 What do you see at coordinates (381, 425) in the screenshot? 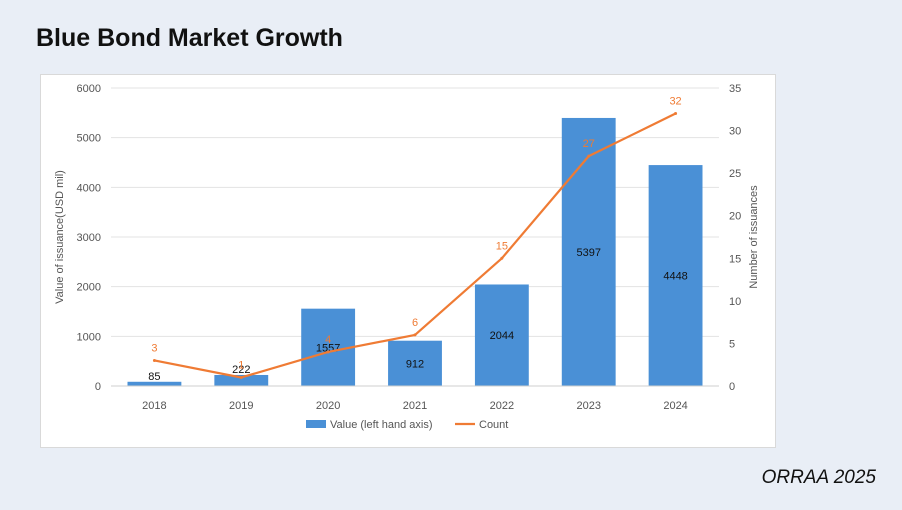
I see `legend-bar-label: Value (left hand axis)` at bounding box center [381, 425].